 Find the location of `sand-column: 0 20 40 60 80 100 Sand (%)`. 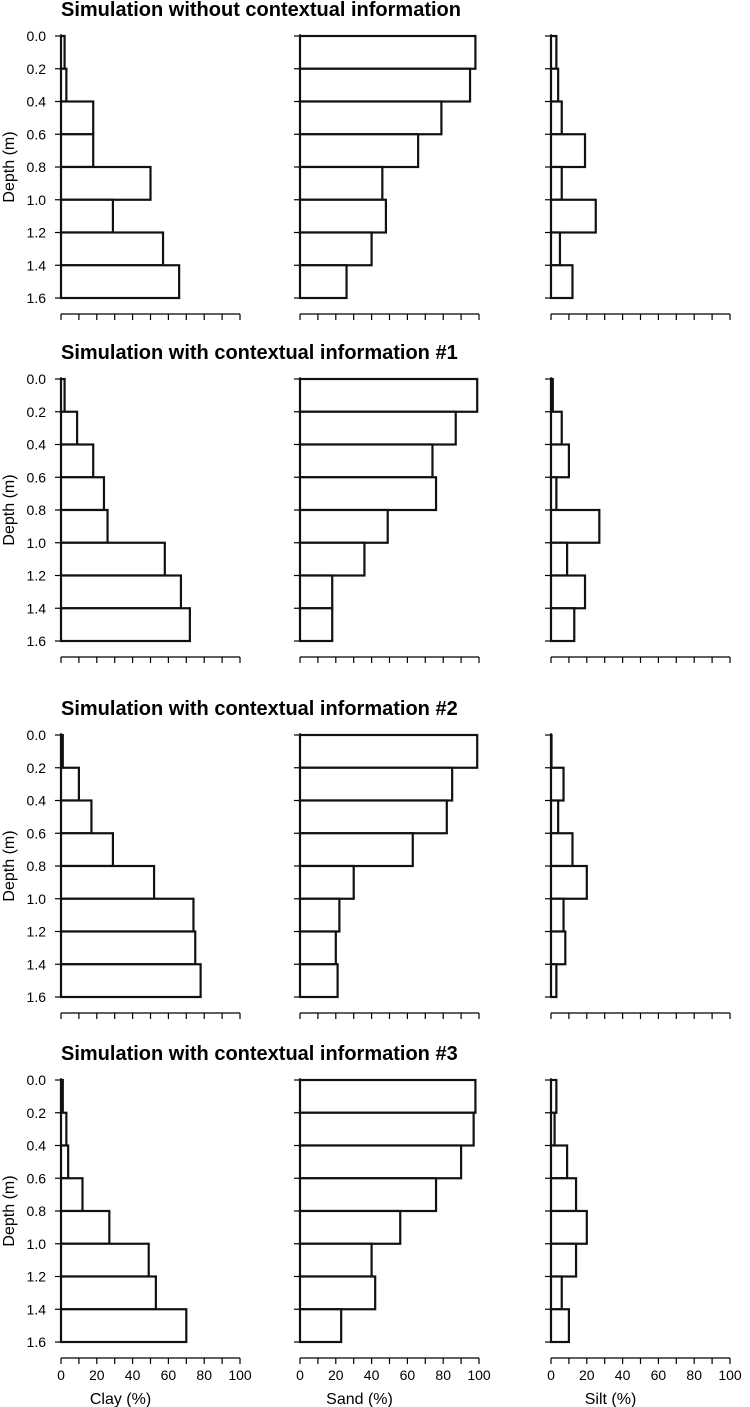

sand-column: 0 20 40 60 80 100 Sand (%) is located at coordinates (392, 1242).